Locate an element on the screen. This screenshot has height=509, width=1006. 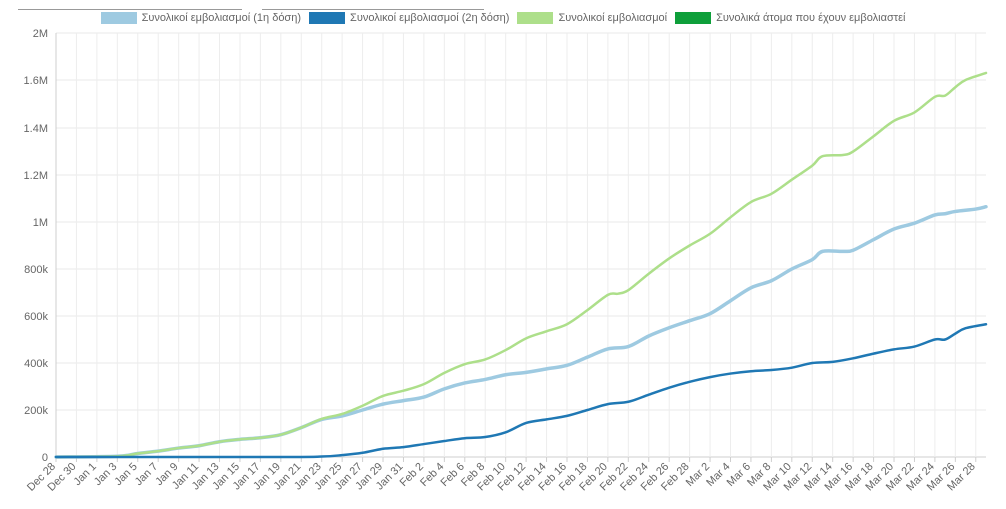
legend-item-second-dose: Συνολικοί εμβολιασμοί (2η δόση) is located at coordinates (409, 18).